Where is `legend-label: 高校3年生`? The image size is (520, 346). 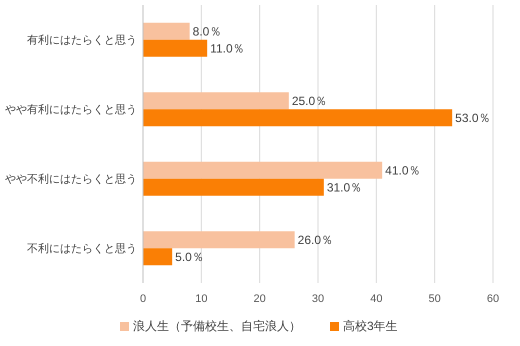 legend-label: 高校3年生 is located at coordinates (370, 326).